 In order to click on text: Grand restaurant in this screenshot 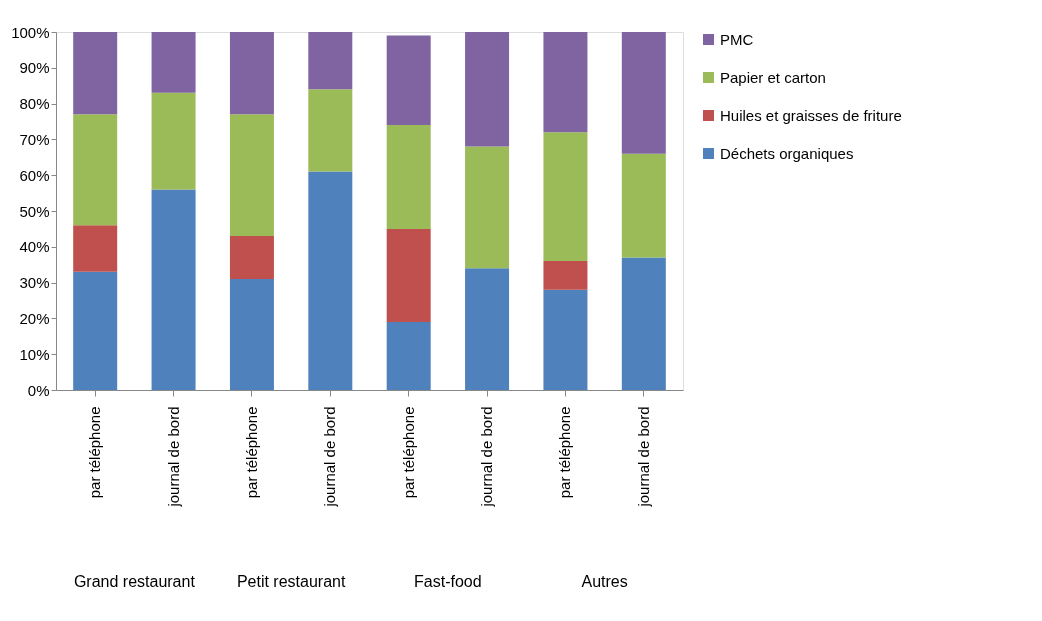, I will do `click(134, 581)`.